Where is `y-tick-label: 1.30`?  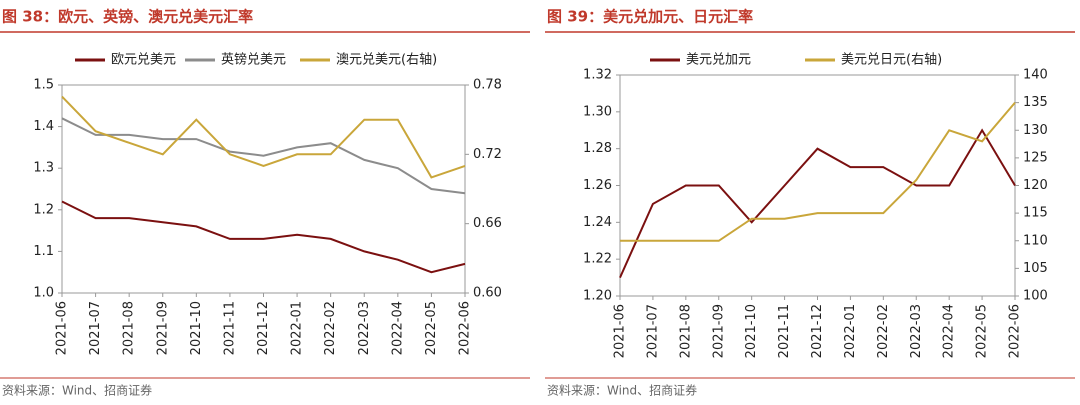 y-tick-label: 1.30 is located at coordinates (597, 111).